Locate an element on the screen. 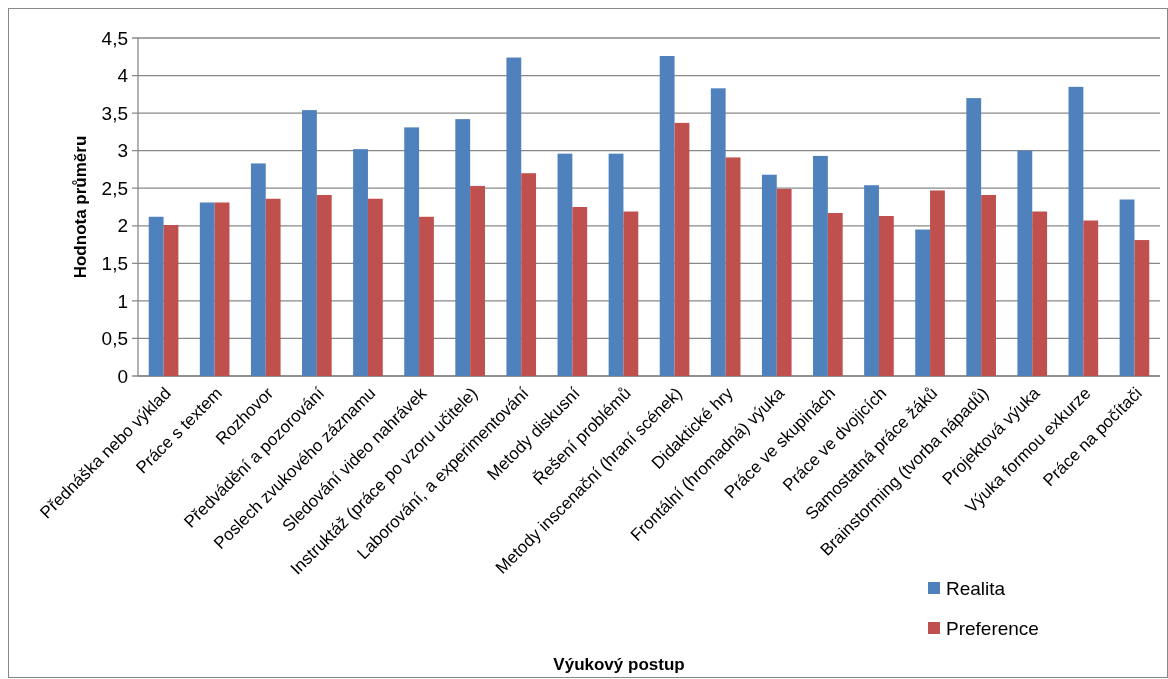 Image resolution: width=1168 pixels, height=679 pixels. y-tick-label: 2,5 is located at coordinates (114, 188).